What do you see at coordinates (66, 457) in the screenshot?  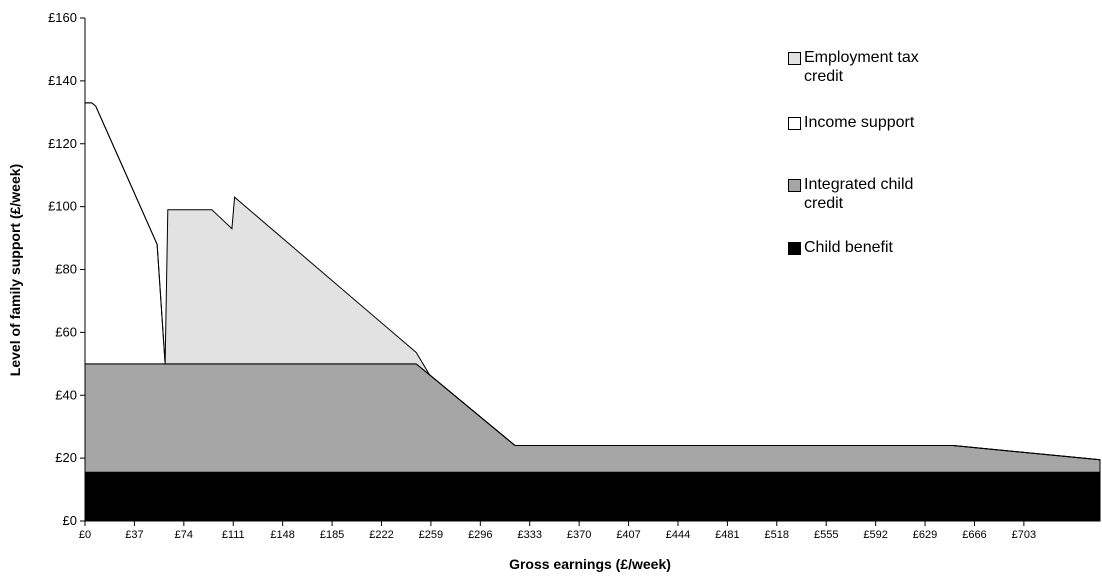 I see `y-tick-label: £20` at bounding box center [66, 457].